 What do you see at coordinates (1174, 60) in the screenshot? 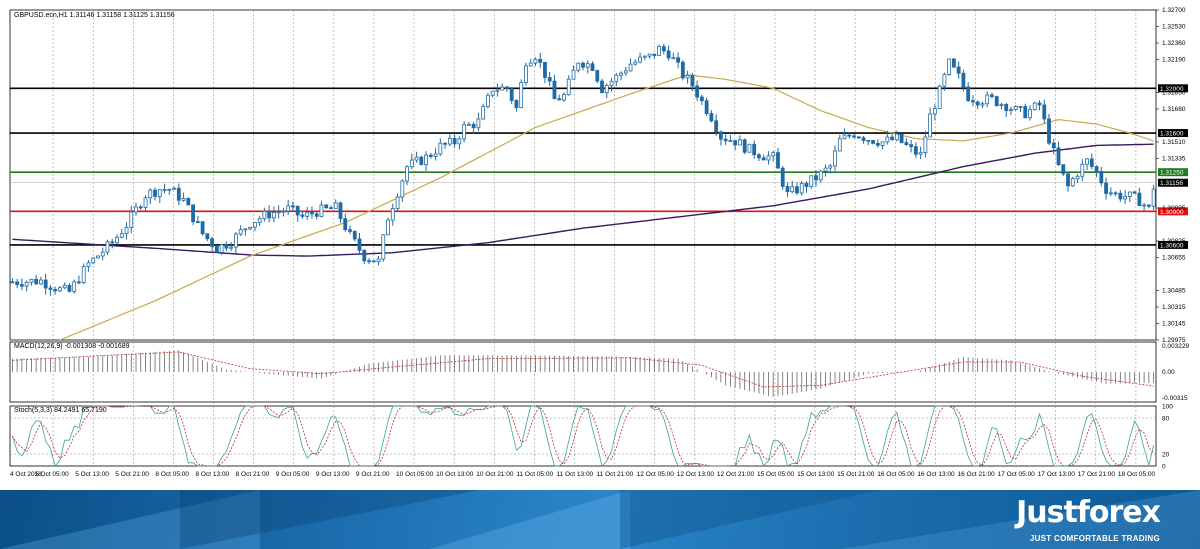
I see `price-tick-label: 1.32190` at bounding box center [1174, 60].